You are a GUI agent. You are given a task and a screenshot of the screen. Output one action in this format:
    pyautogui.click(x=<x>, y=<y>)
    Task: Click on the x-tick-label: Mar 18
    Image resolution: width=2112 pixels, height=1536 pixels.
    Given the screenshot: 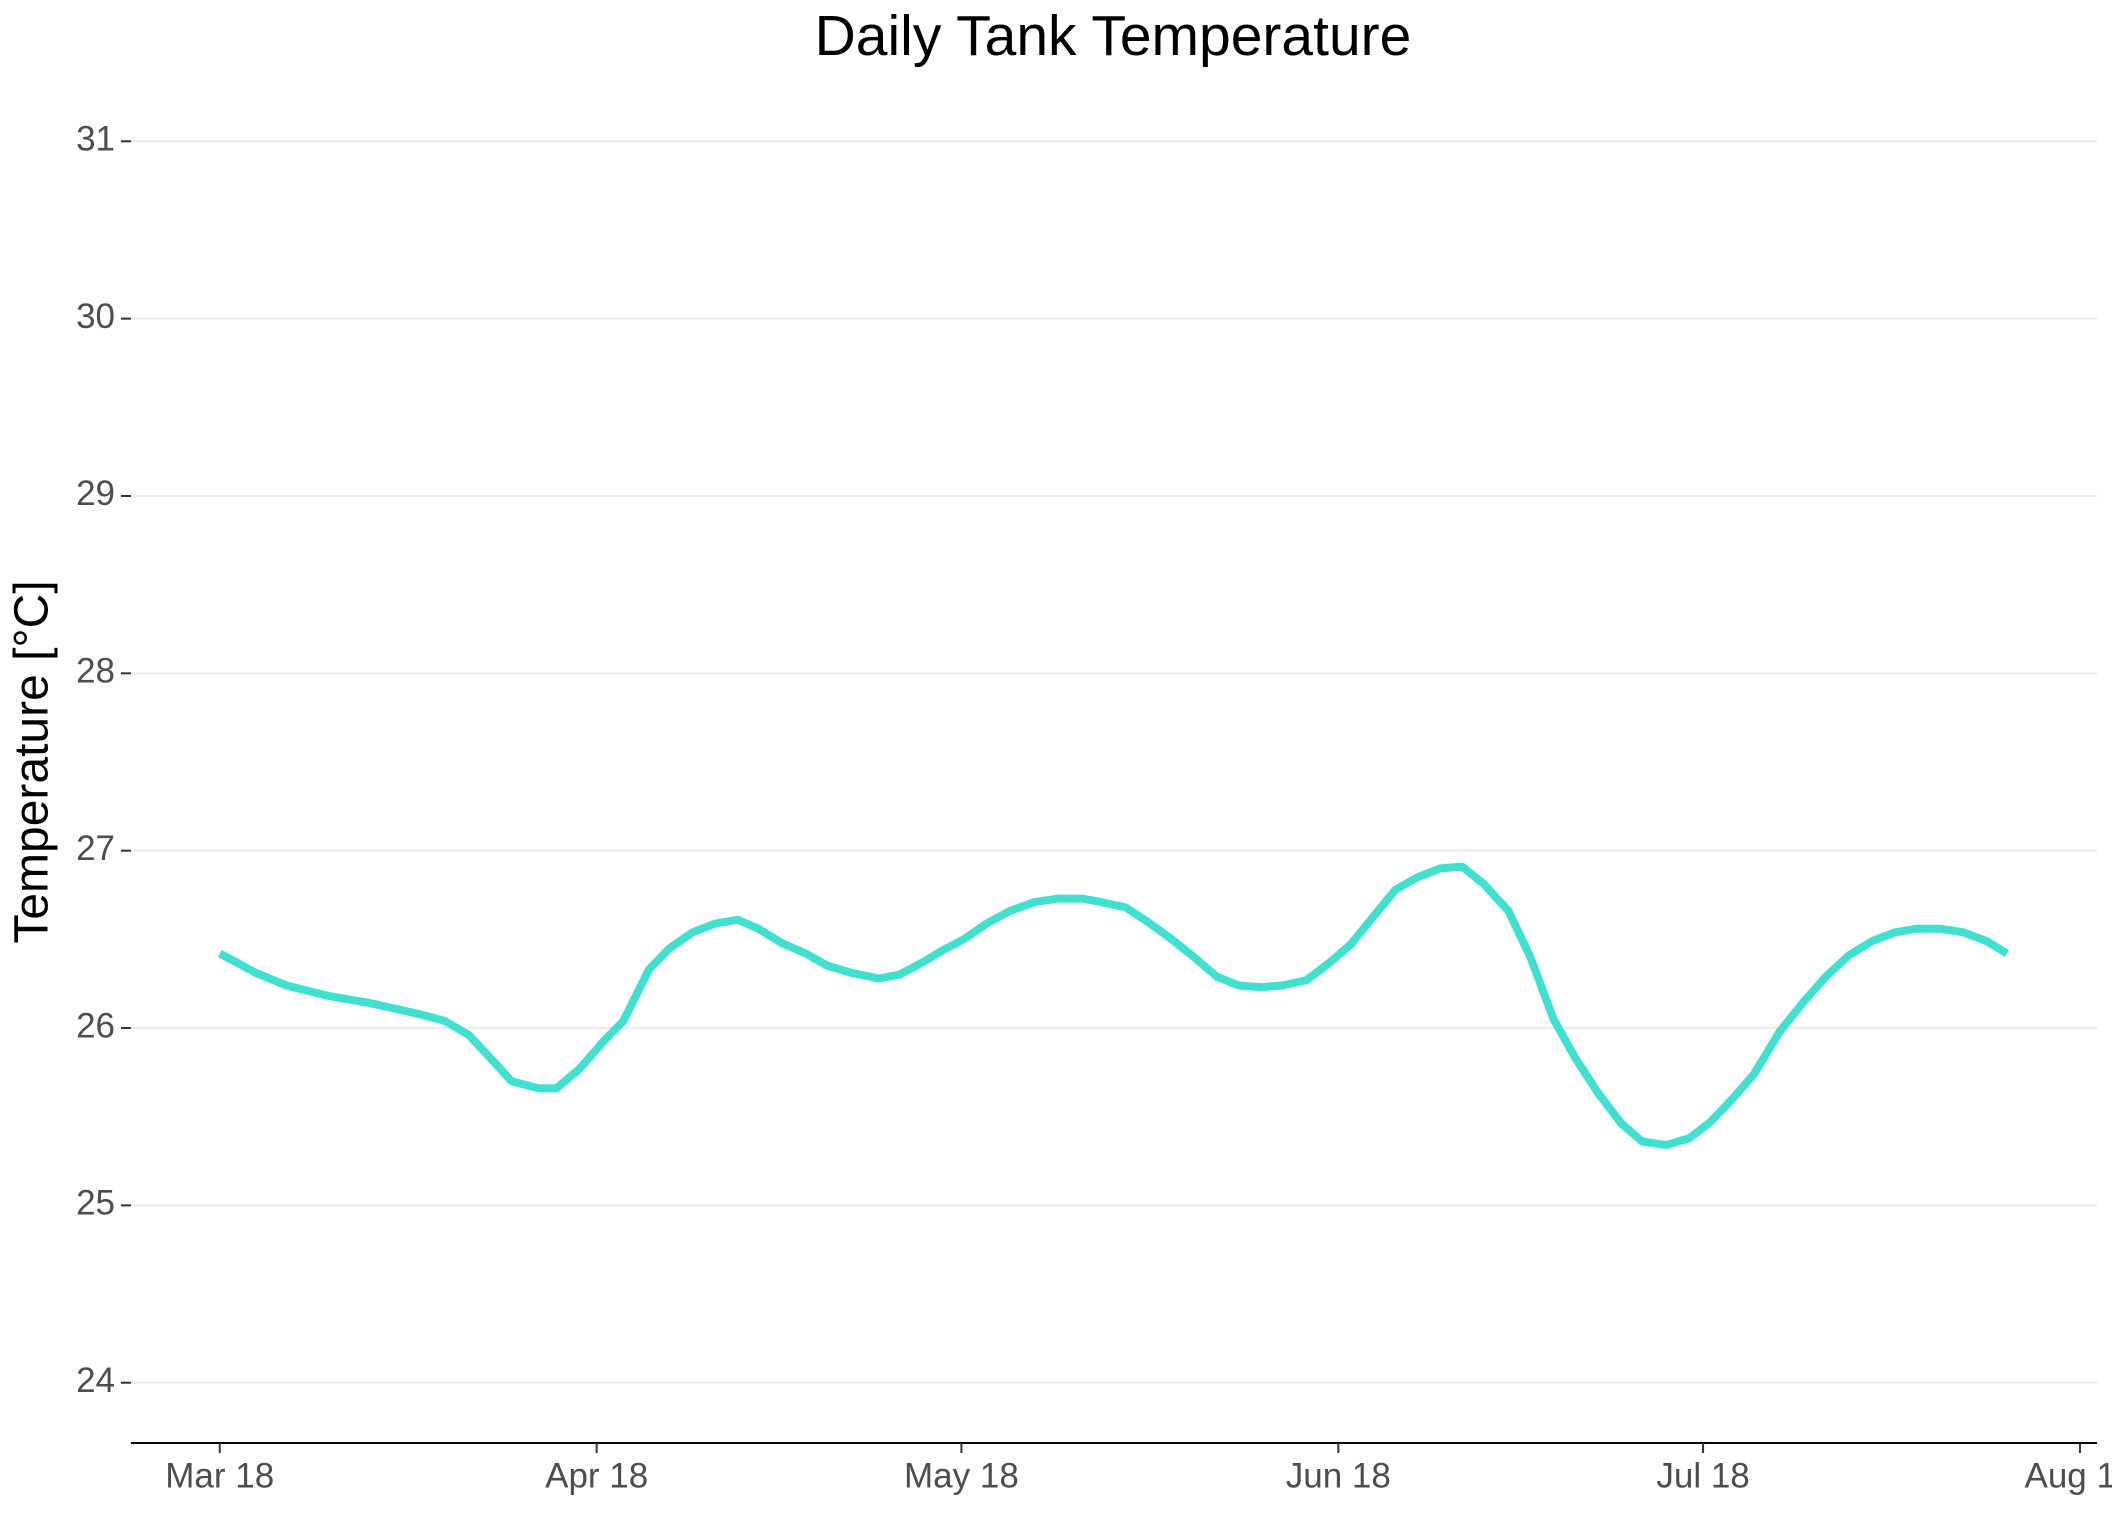 What is the action you would take?
    pyautogui.click(x=219, y=1475)
    